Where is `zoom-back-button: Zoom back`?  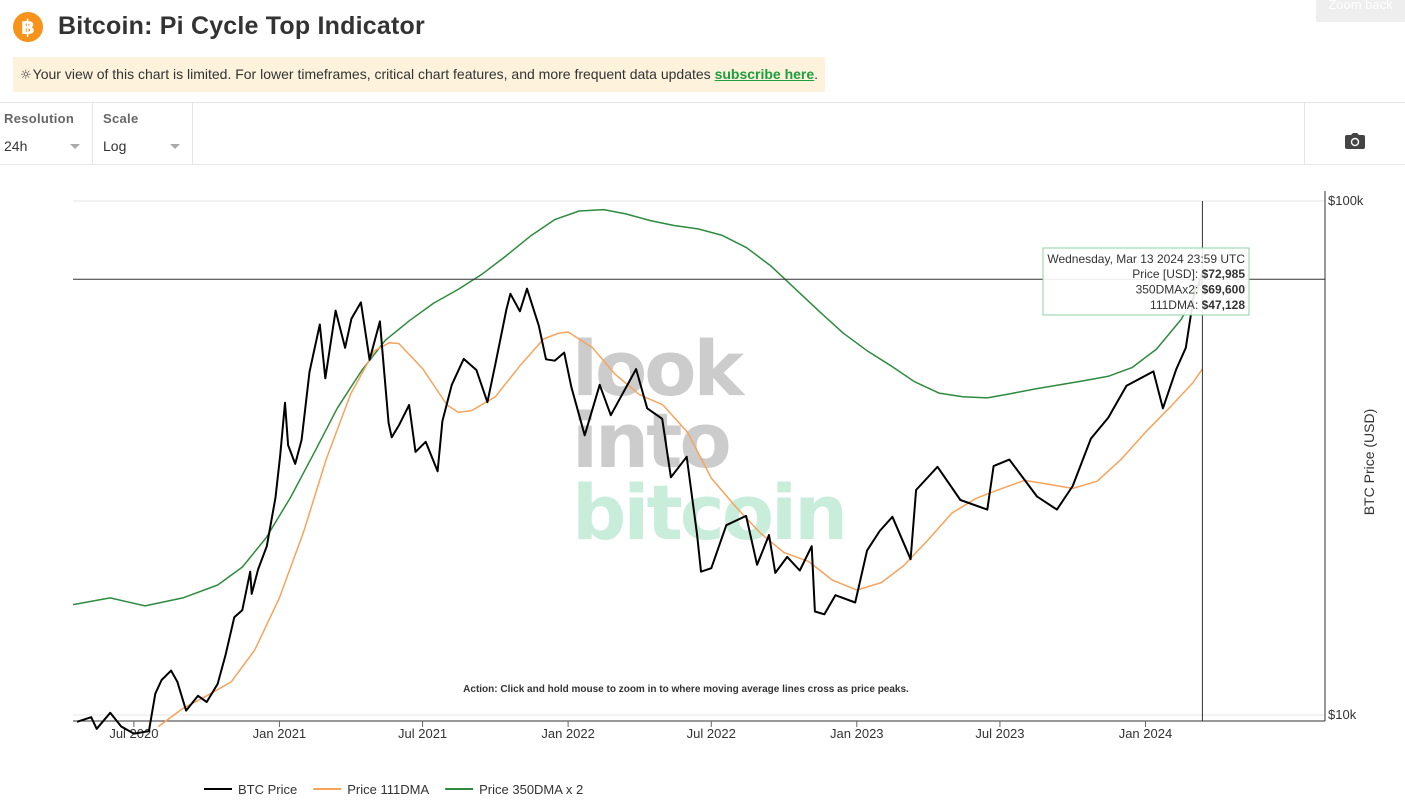
zoom-back-button: Zoom back is located at coordinates (1360, 11).